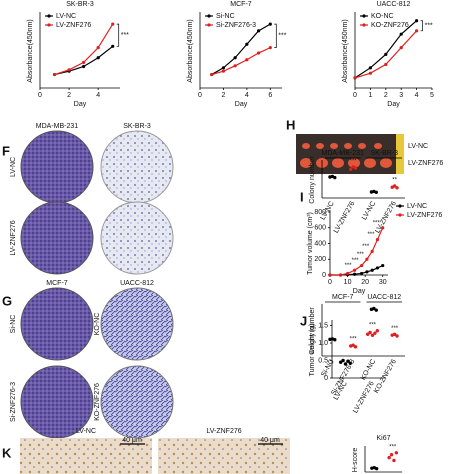  I want to click on y-tick-label: 600, so click(320, 228).